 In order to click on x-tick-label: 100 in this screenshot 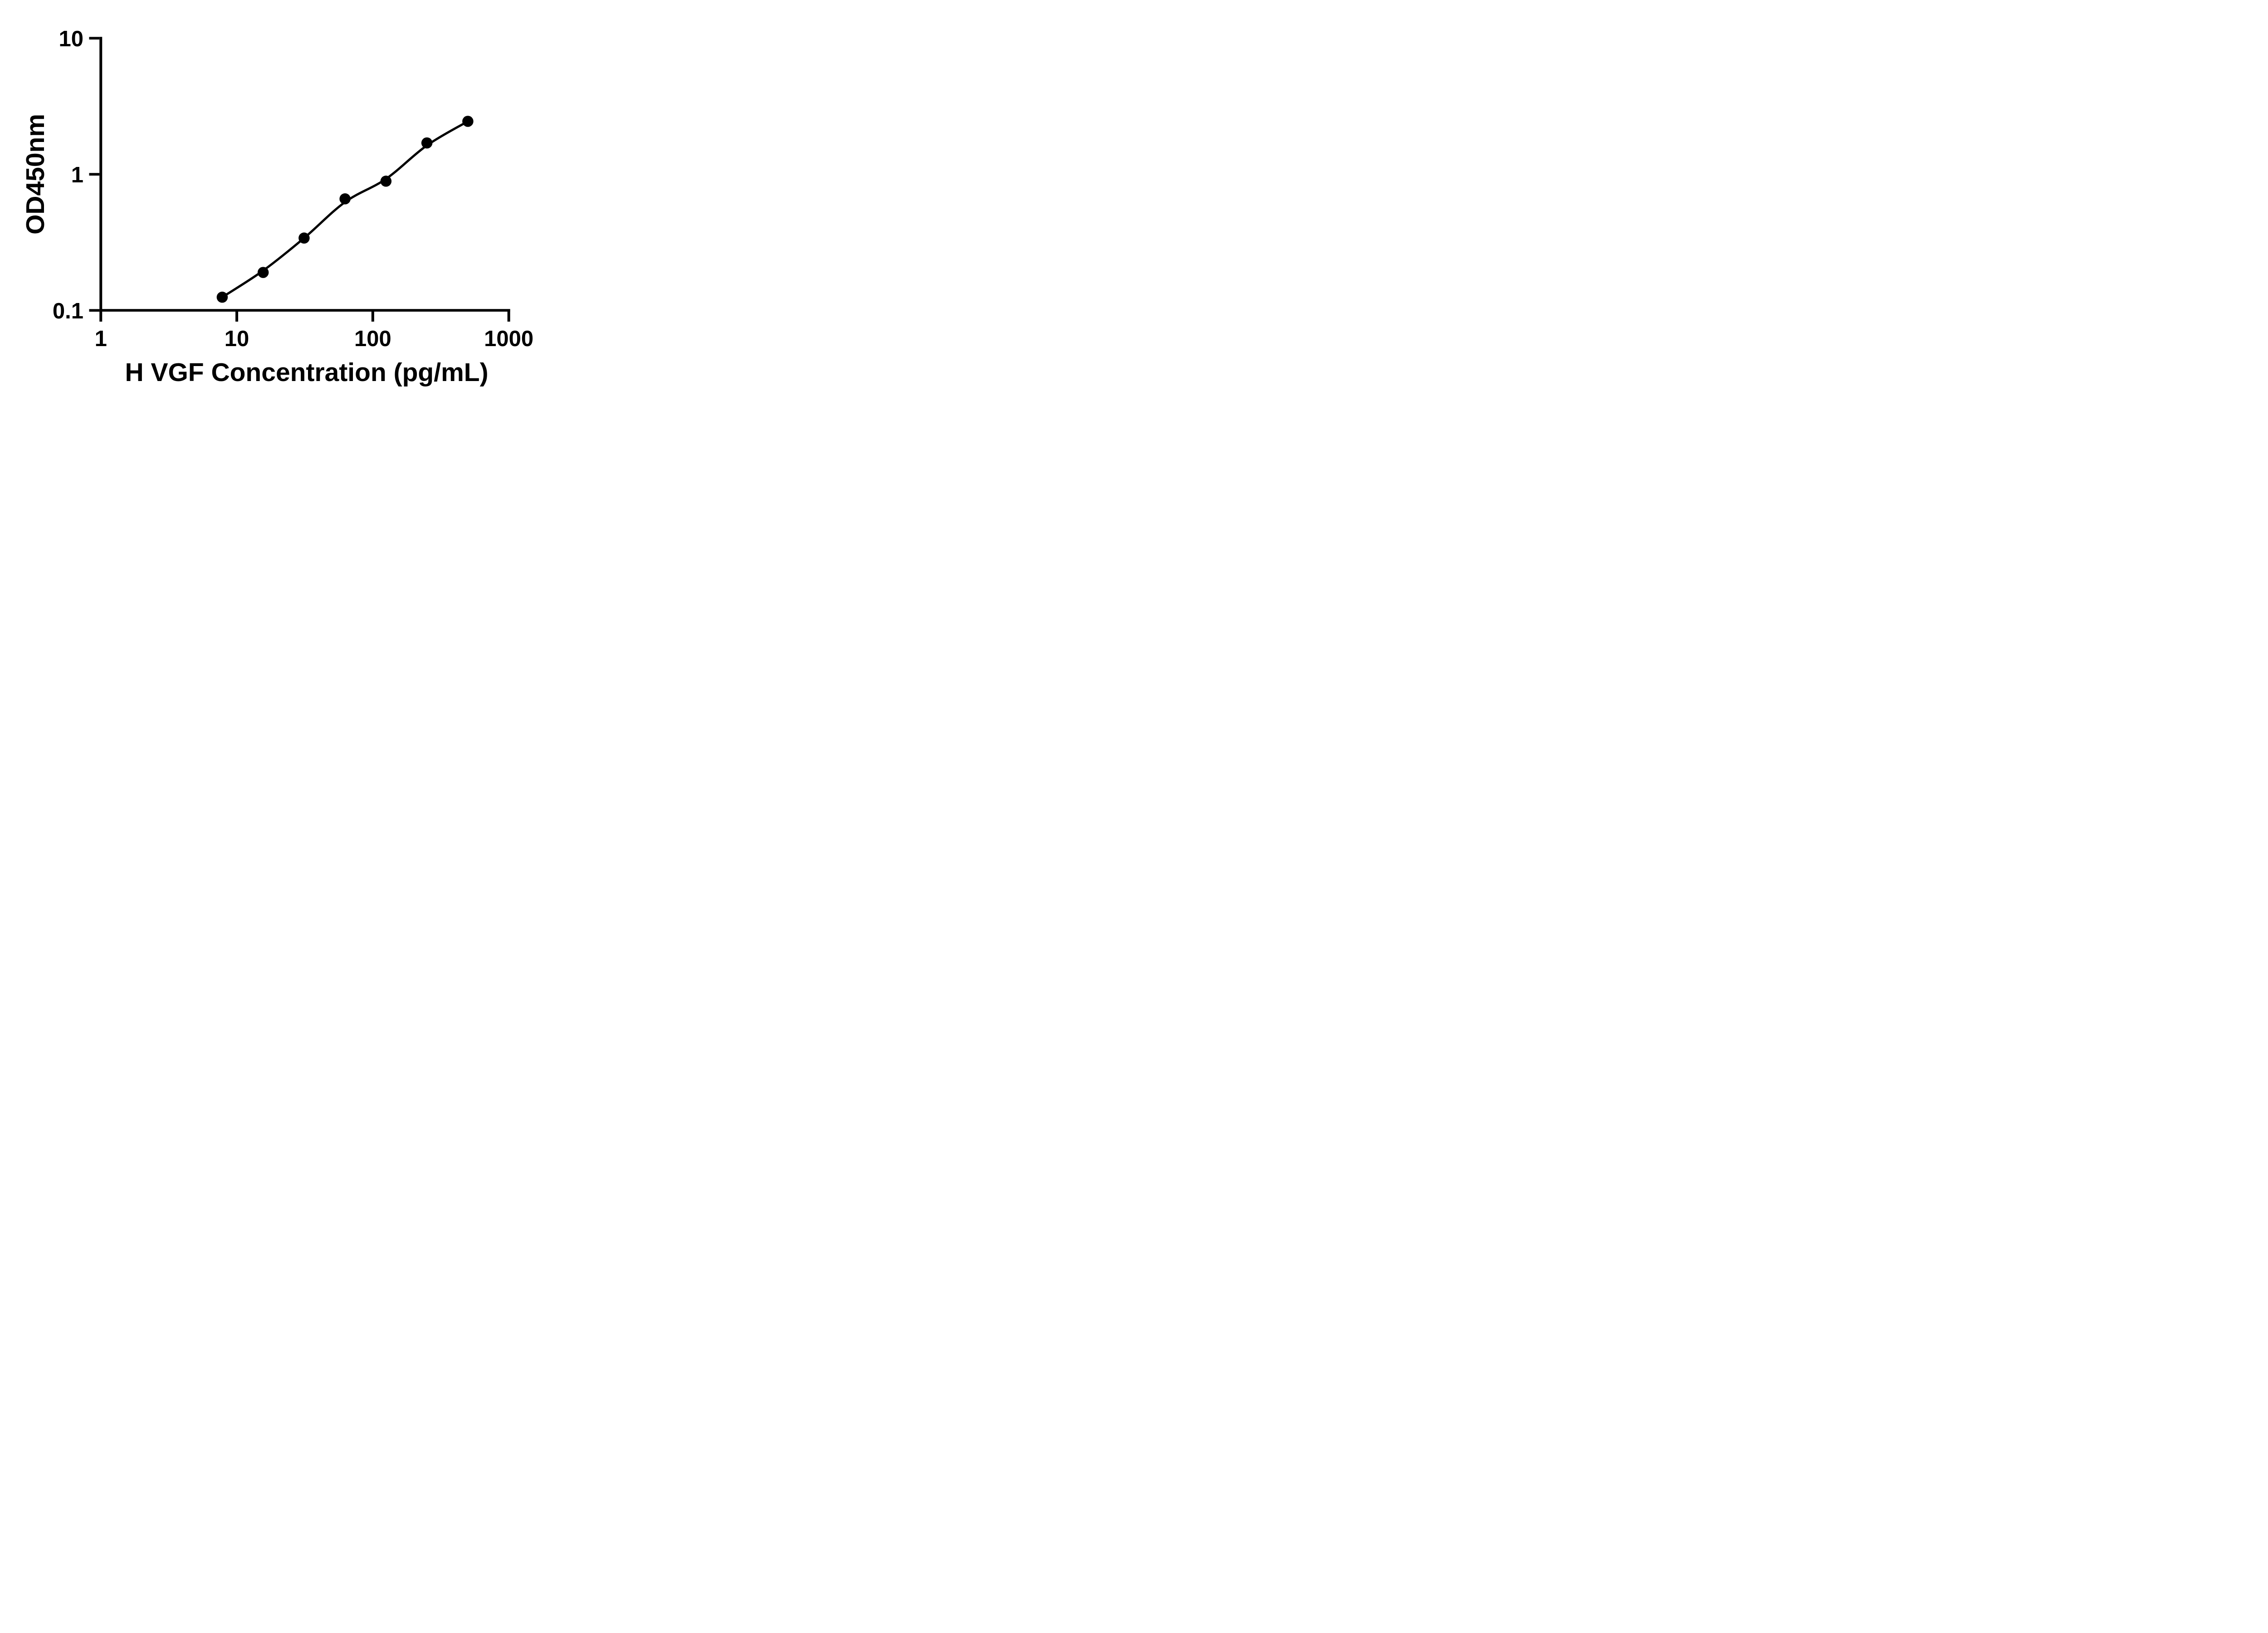, I will do `click(373, 339)`.